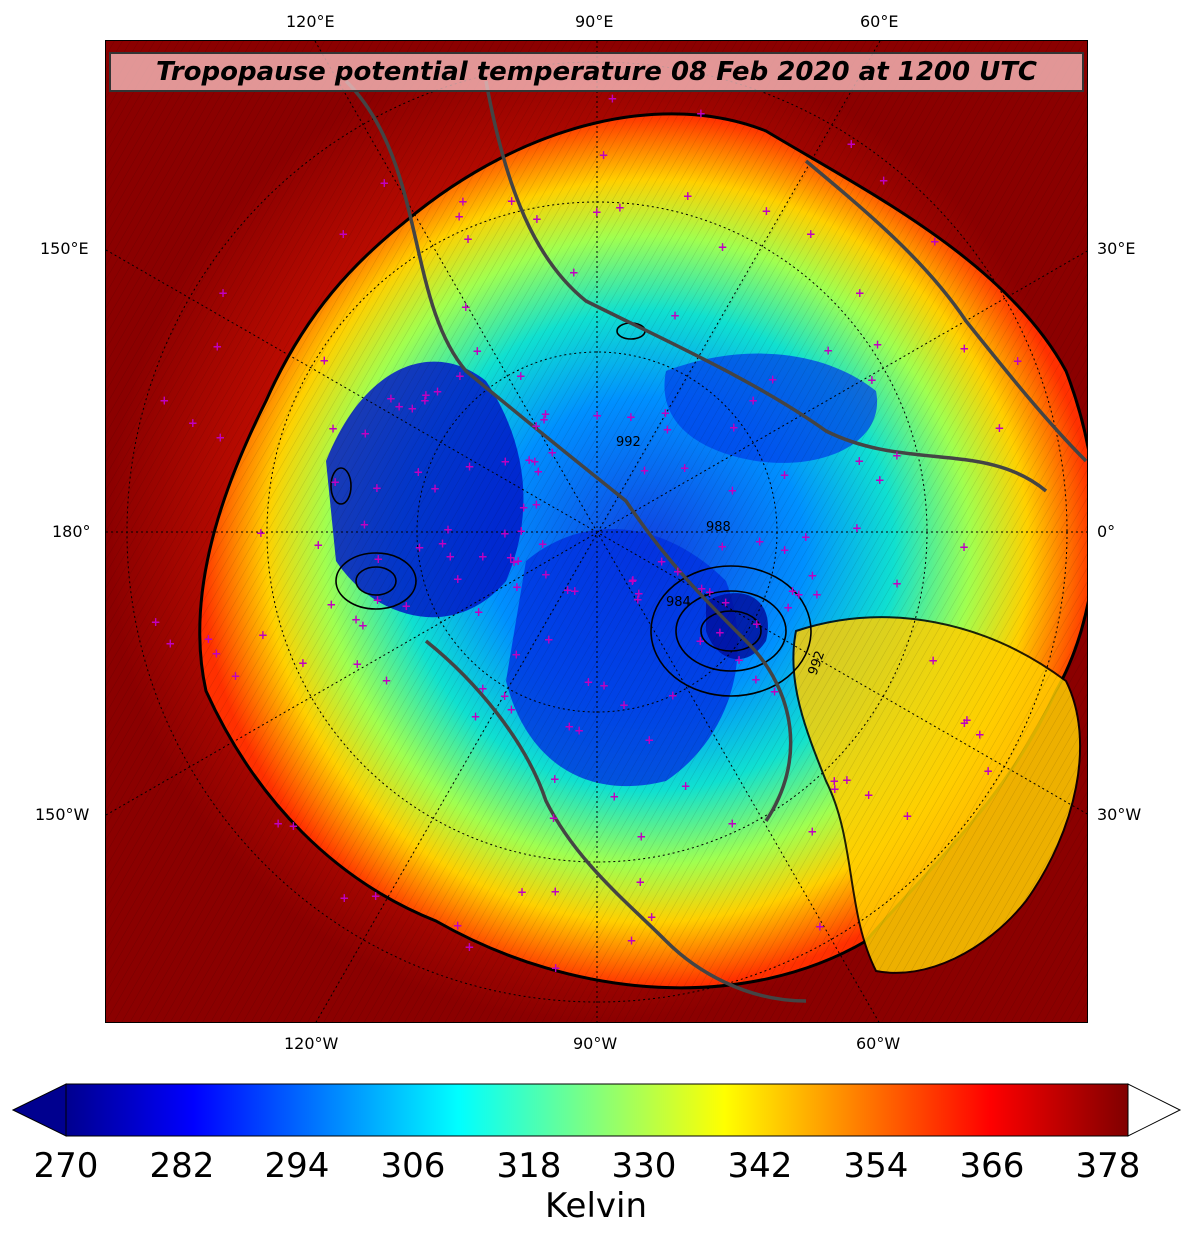  I want to click on colorbar-extend-high, so click(1154, 1110).